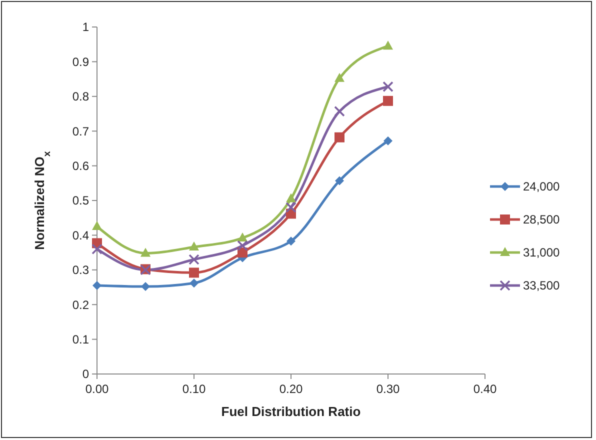  Describe the element at coordinates (81, 270) in the screenshot. I see `y-tick-label: 0.3` at that location.